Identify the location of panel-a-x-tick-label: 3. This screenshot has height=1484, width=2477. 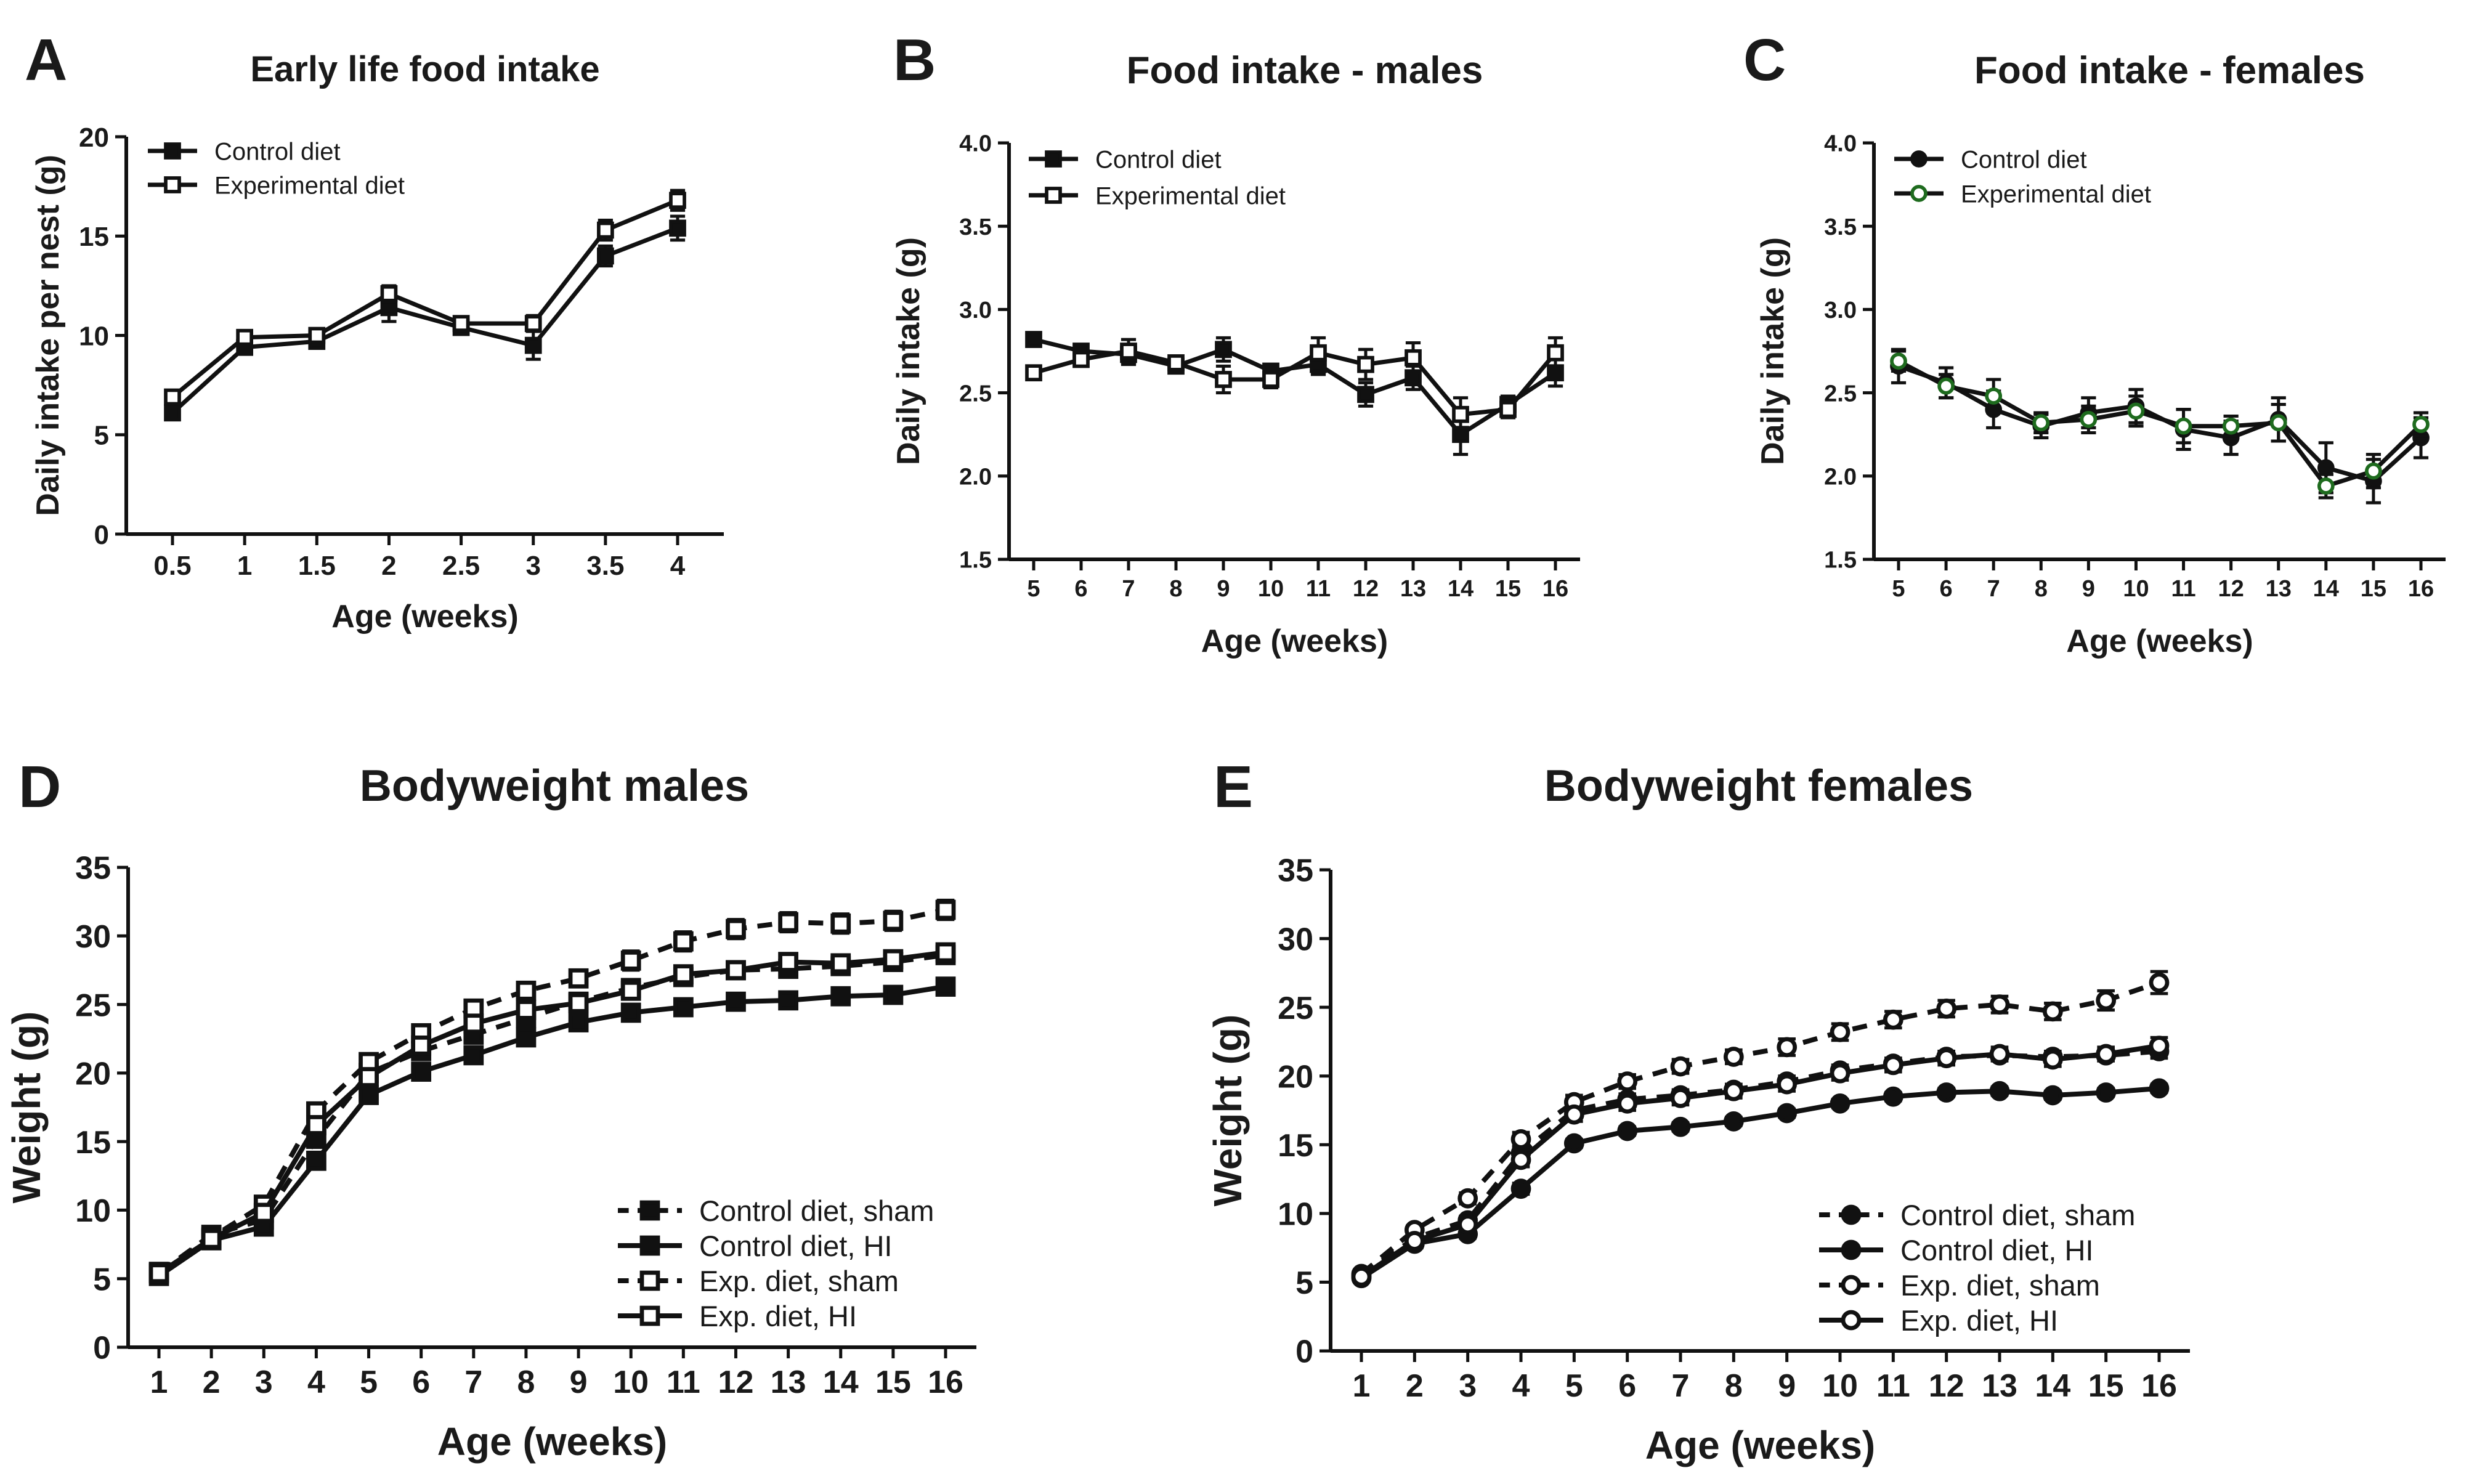
(532, 566).